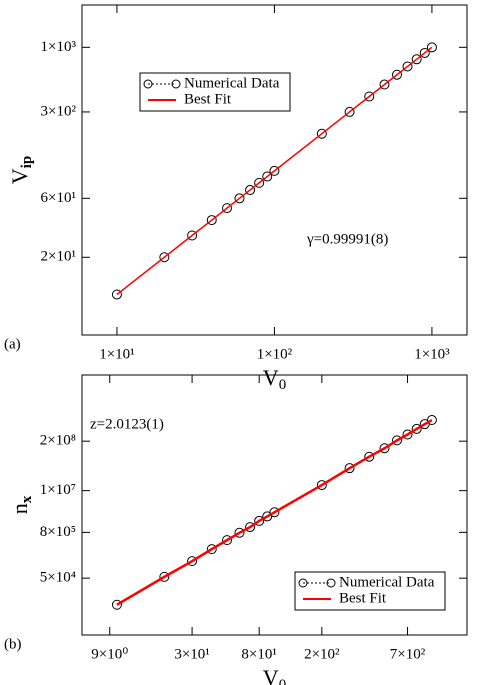 Image resolution: width=498 pixels, height=685 pixels. Describe the element at coordinates (432, 354) in the screenshot. I see `x-tick-label: 1×10³` at that location.